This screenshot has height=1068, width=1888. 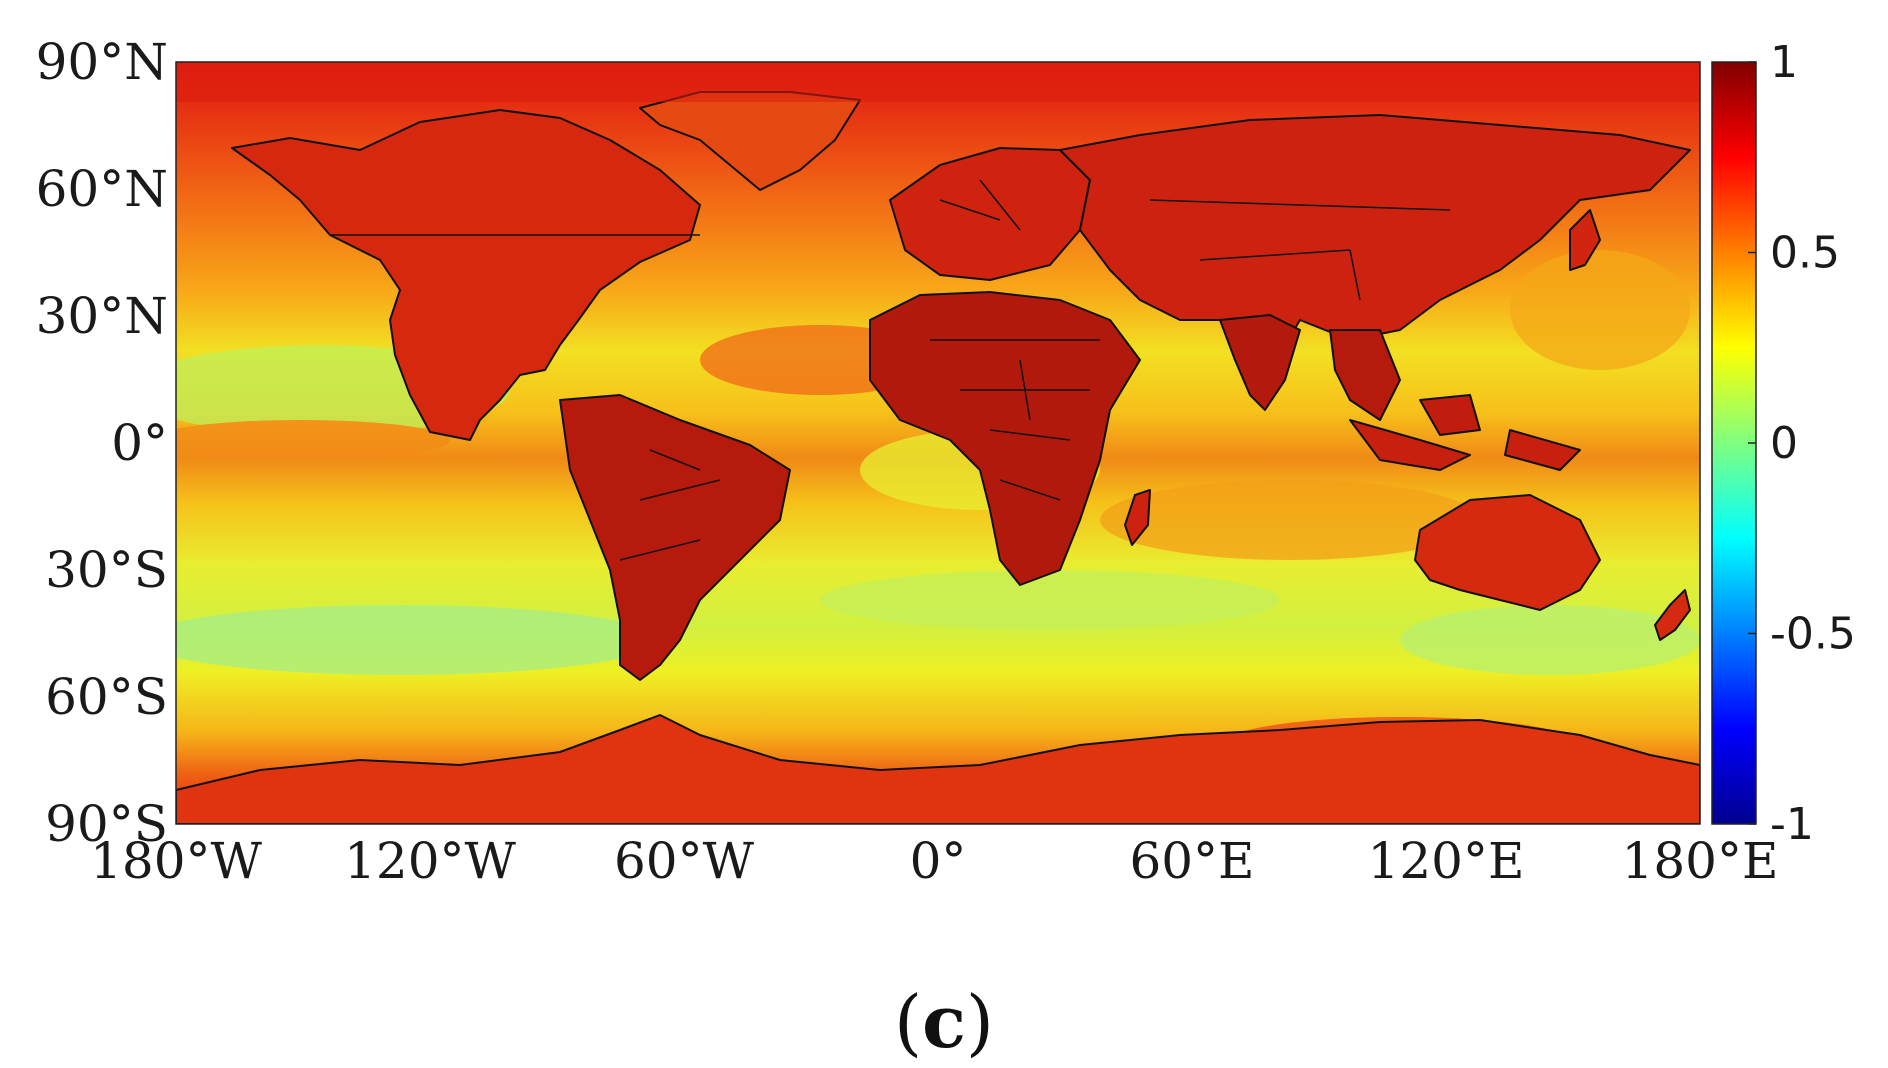 What do you see at coordinates (102, 316) in the screenshot?
I see `y-tick-label: 30°N` at bounding box center [102, 316].